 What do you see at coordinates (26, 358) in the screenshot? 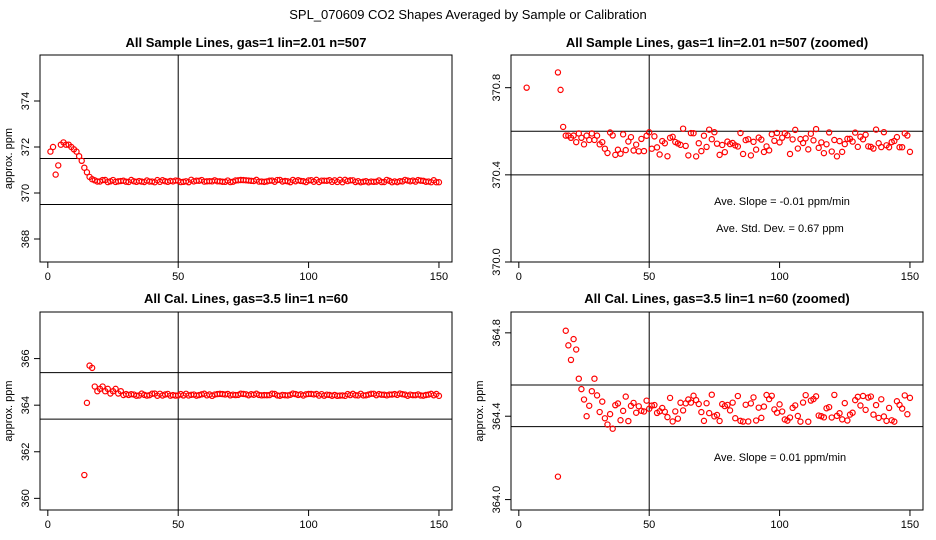
I see `y-tick-label: 366` at bounding box center [26, 358].